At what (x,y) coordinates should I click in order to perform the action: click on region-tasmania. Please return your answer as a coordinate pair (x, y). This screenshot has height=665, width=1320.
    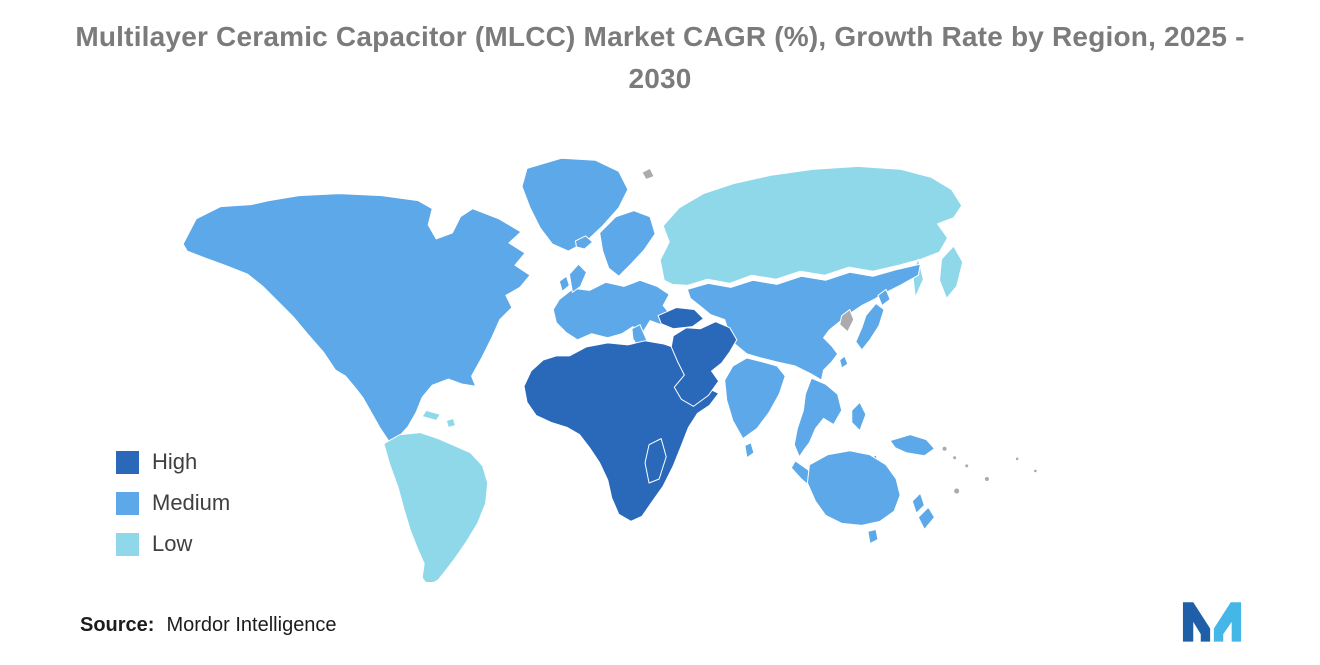
    Looking at the image, I should click on (873, 536).